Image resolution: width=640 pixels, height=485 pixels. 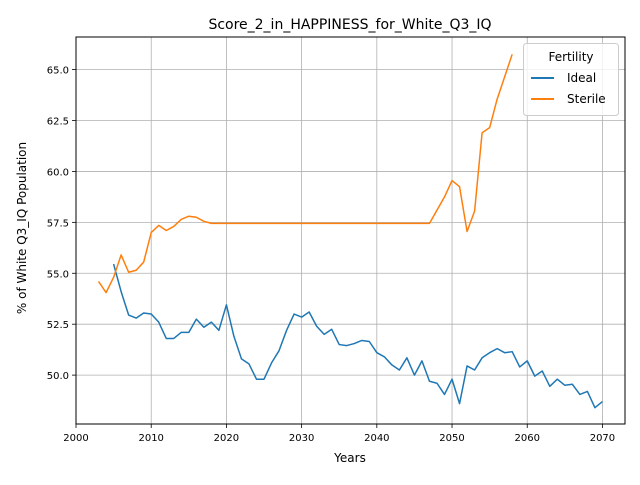 I want to click on chart-title: Score_2_in_HAPPINESS_for_White_Q3_IQ, so click(x=349, y=25).